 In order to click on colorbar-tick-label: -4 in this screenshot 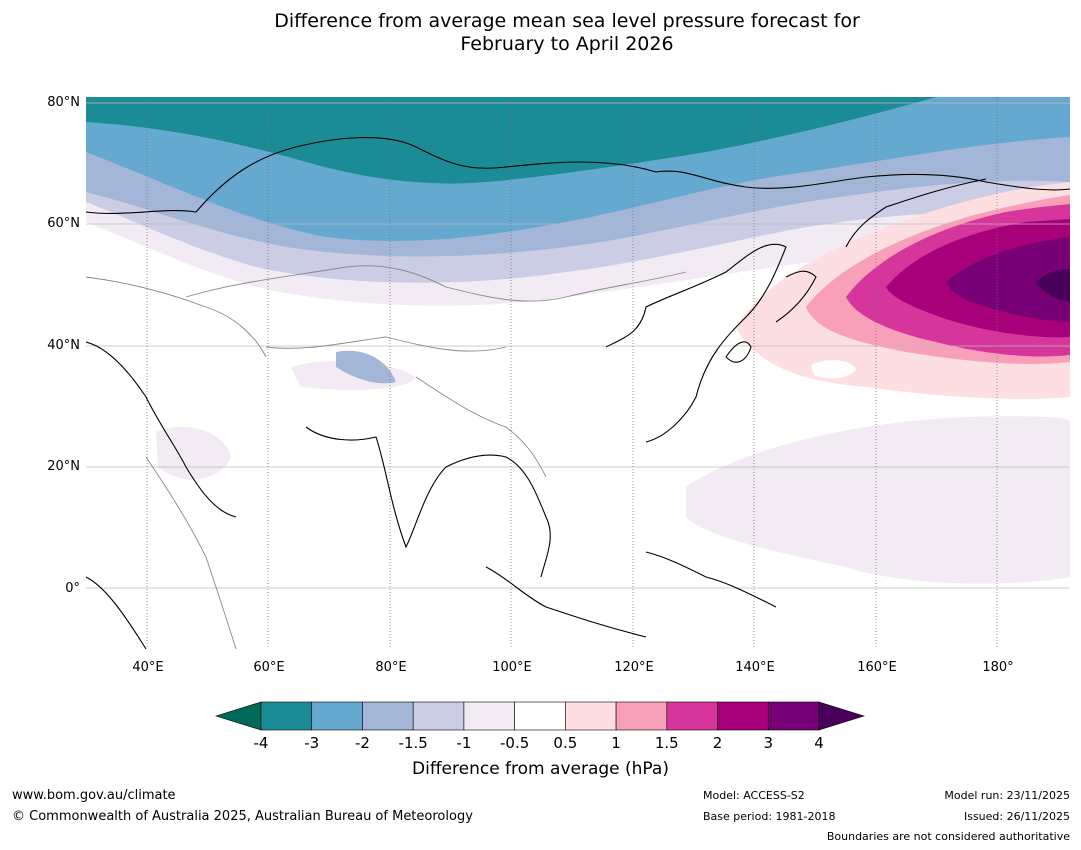, I will do `click(261, 743)`.